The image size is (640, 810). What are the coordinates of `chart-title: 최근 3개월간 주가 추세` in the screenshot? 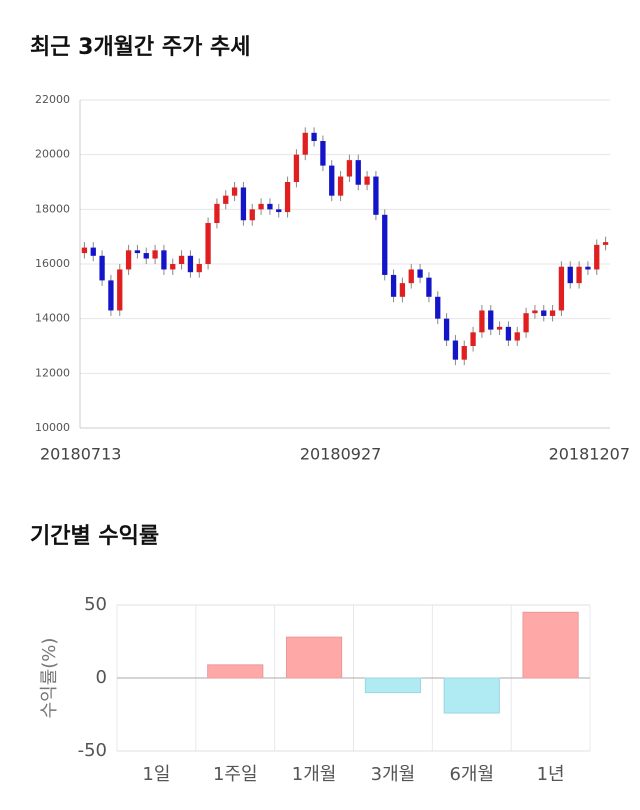 It's located at (140, 47).